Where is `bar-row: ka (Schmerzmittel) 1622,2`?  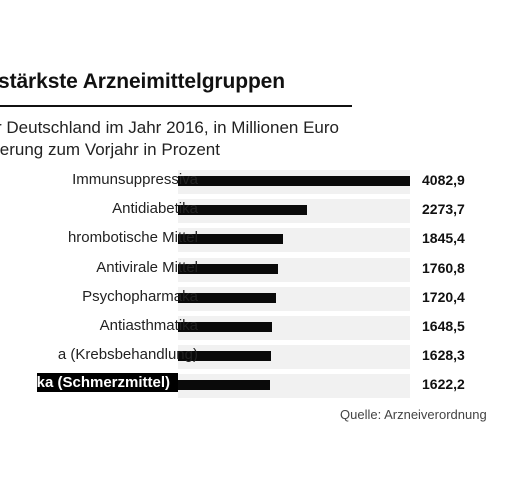
bar-row: ka (Schmerzmittel) 1622,2 is located at coordinates (256, 386).